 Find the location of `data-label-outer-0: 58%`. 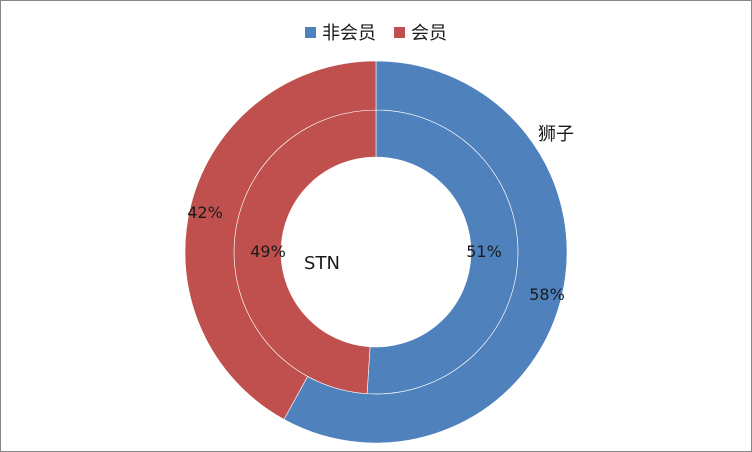

data-label-outer-0: 58% is located at coordinates (547, 294).